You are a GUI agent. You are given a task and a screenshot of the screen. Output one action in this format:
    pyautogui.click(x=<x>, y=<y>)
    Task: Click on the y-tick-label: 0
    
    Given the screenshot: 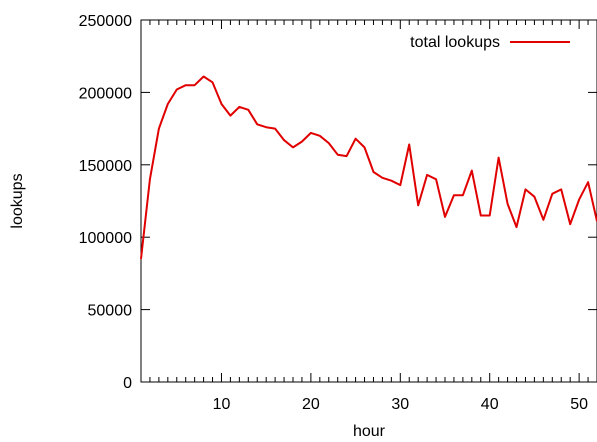 What is the action you would take?
    pyautogui.click(x=127, y=383)
    